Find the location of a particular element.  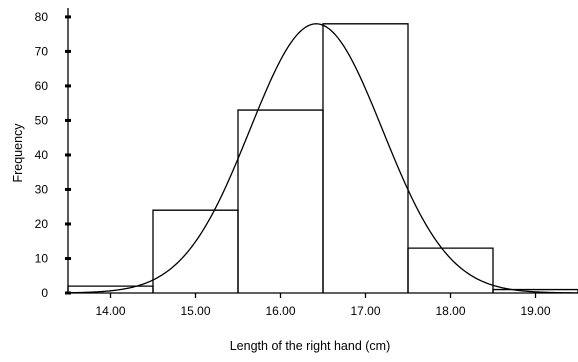

x-tick-label: 17.00 is located at coordinates (365, 311).